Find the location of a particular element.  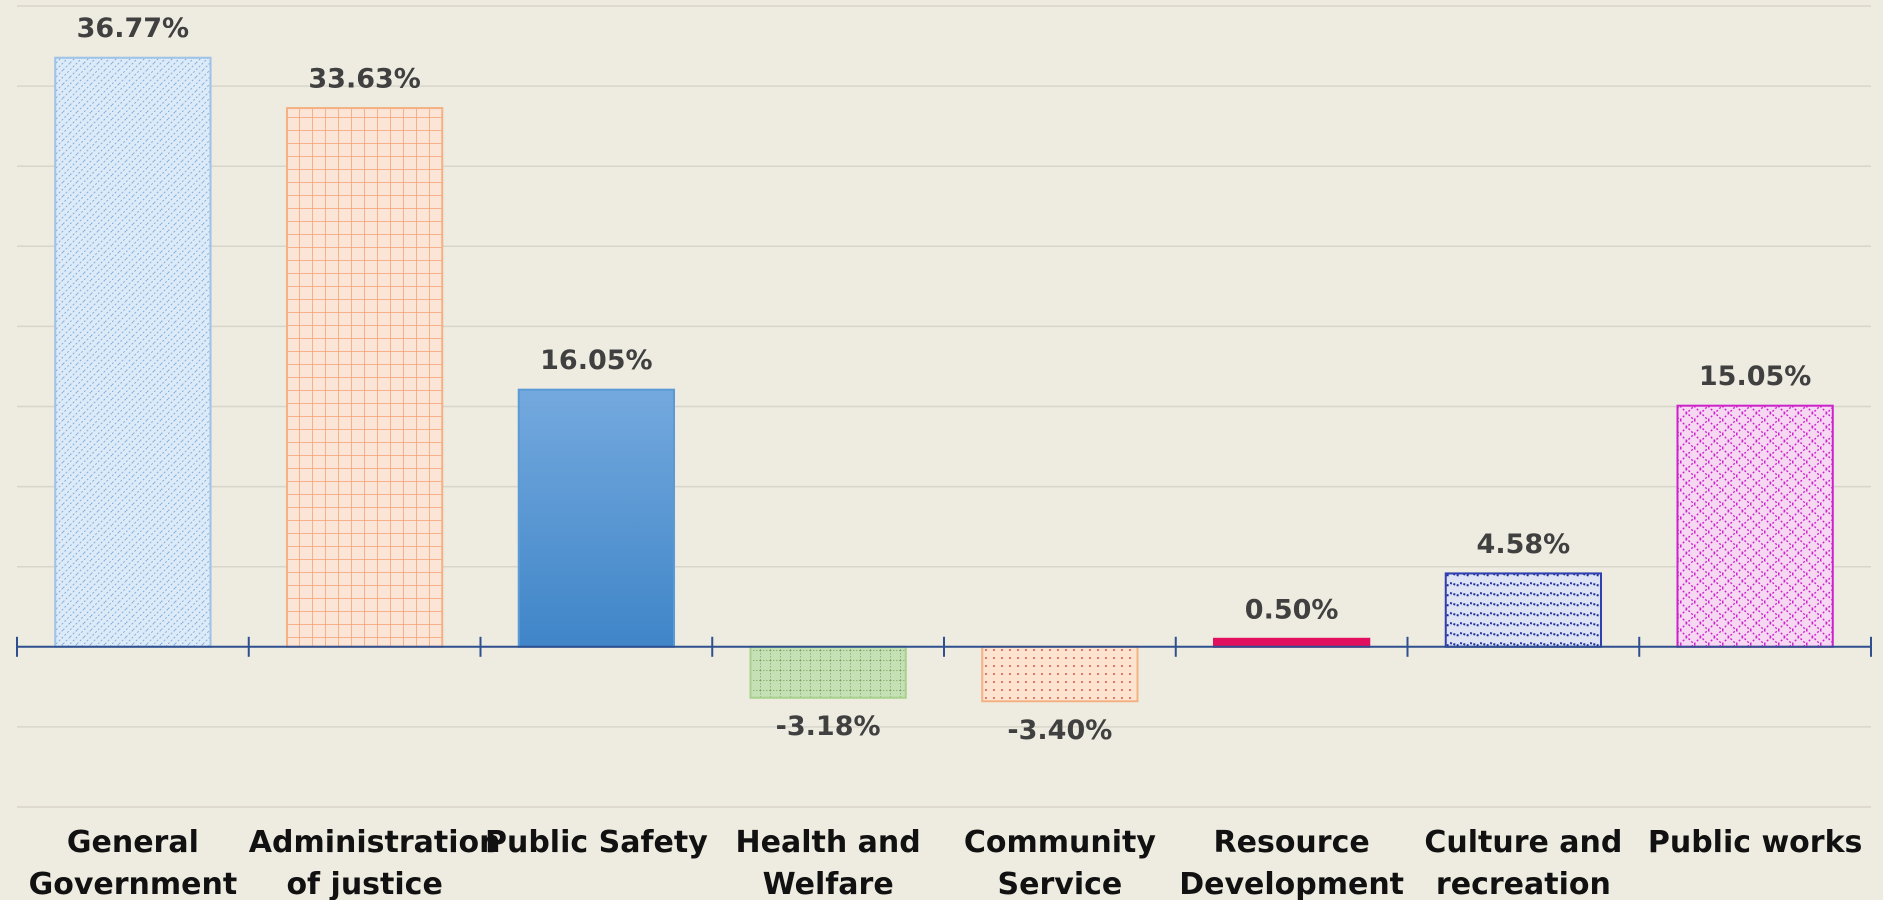

x-tick-label: Resource Development is located at coordinates (1292, 862).